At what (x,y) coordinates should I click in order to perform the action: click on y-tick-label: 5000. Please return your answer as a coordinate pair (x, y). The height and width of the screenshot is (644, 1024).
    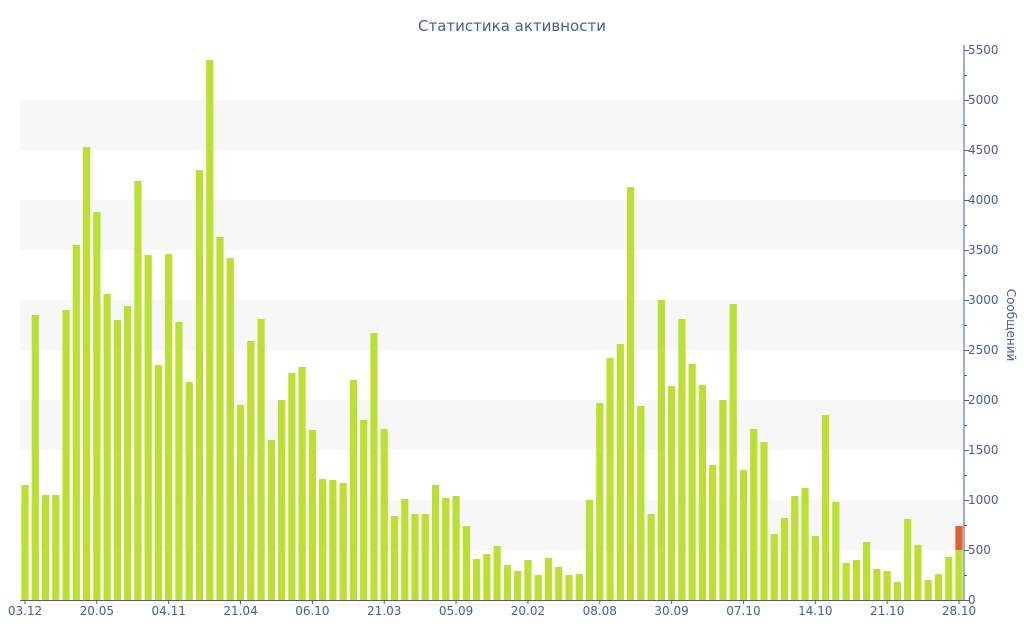
    Looking at the image, I should click on (983, 100).